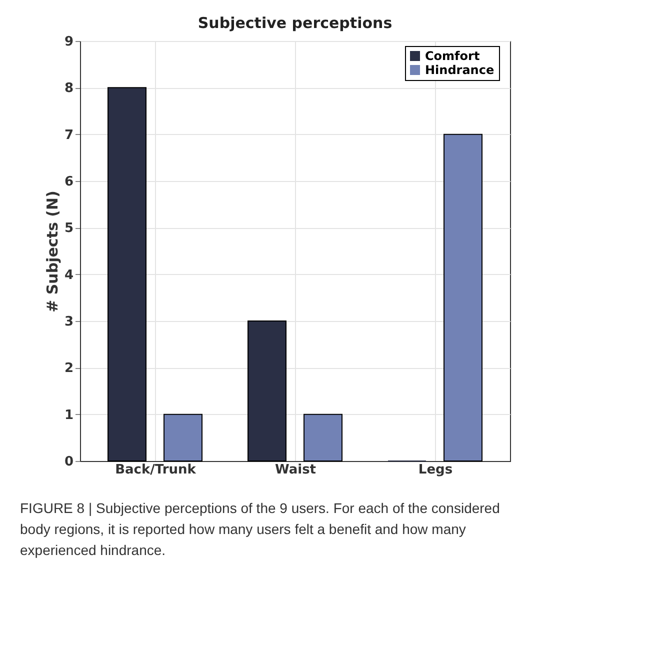 The height and width of the screenshot is (646, 655). I want to click on x-tick-label: Waist, so click(295, 470).